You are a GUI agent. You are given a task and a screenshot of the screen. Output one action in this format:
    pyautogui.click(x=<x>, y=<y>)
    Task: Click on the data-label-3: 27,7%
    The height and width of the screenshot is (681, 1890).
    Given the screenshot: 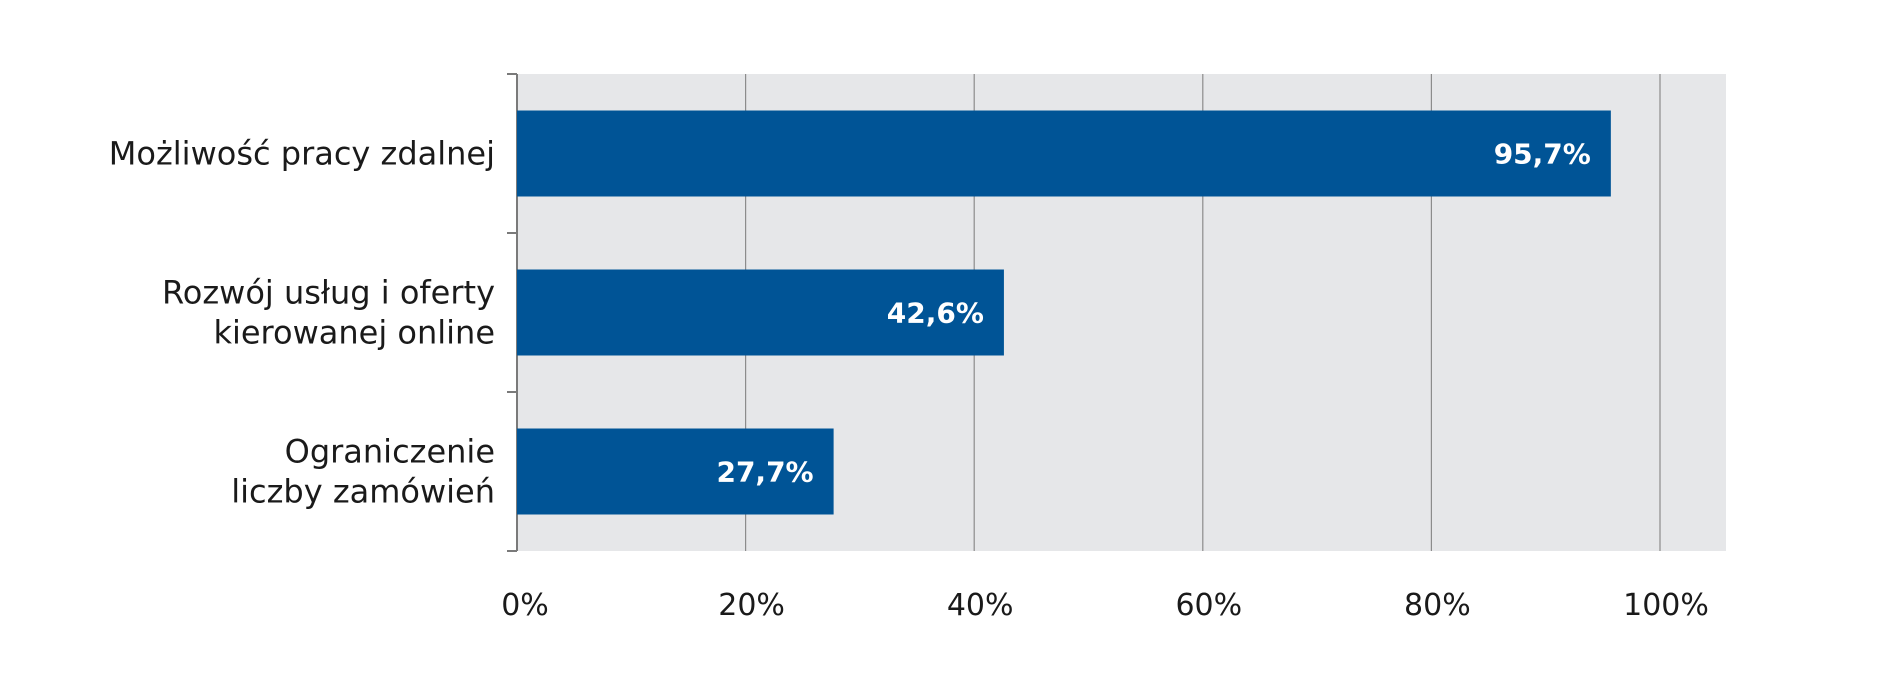 What is the action you would take?
    pyautogui.click(x=764, y=472)
    